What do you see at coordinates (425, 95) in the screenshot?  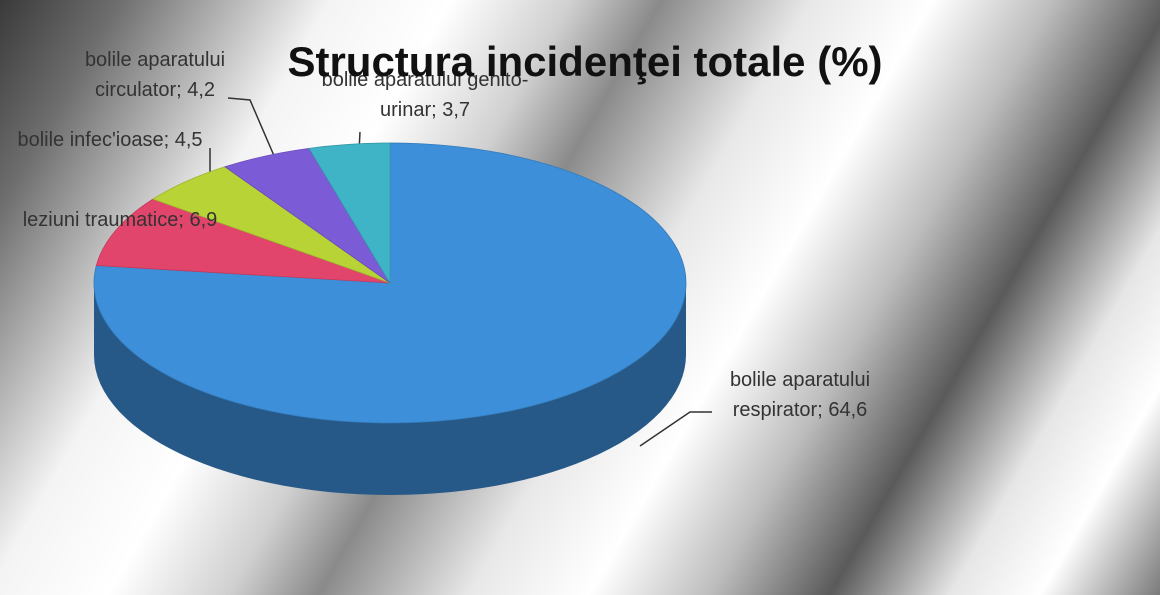 I see `data-label: bolile aparatului genito-urinar; 3,7` at bounding box center [425, 95].